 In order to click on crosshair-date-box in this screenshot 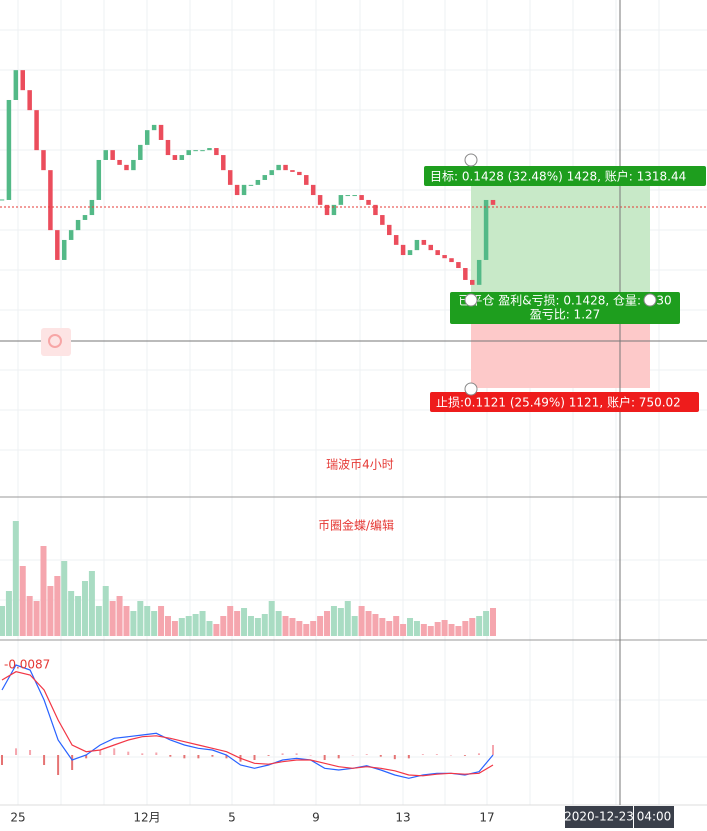, I will do `click(599, 817)`.